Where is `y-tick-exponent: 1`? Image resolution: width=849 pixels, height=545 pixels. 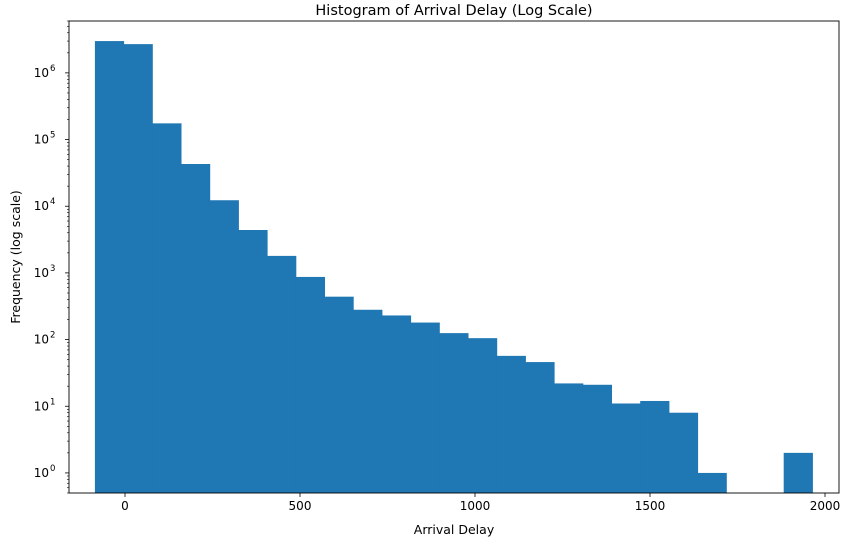 y-tick-exponent: 1 is located at coordinates (52, 402).